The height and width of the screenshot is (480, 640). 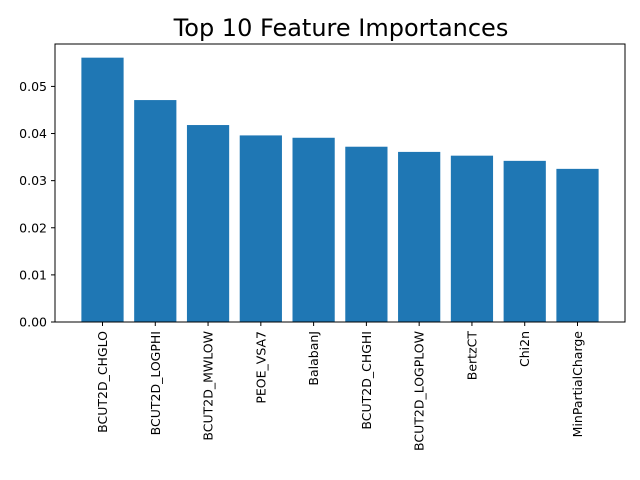 I want to click on bar-chi2n, so click(x=524, y=241).